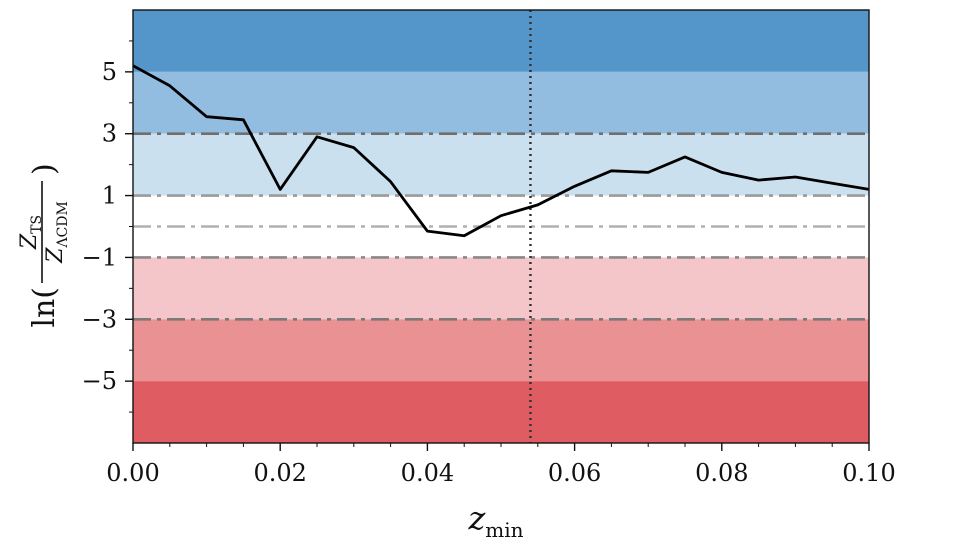 This screenshot has height=556, width=960. I want to click on y-label-suffix: ), so click(44, 169).